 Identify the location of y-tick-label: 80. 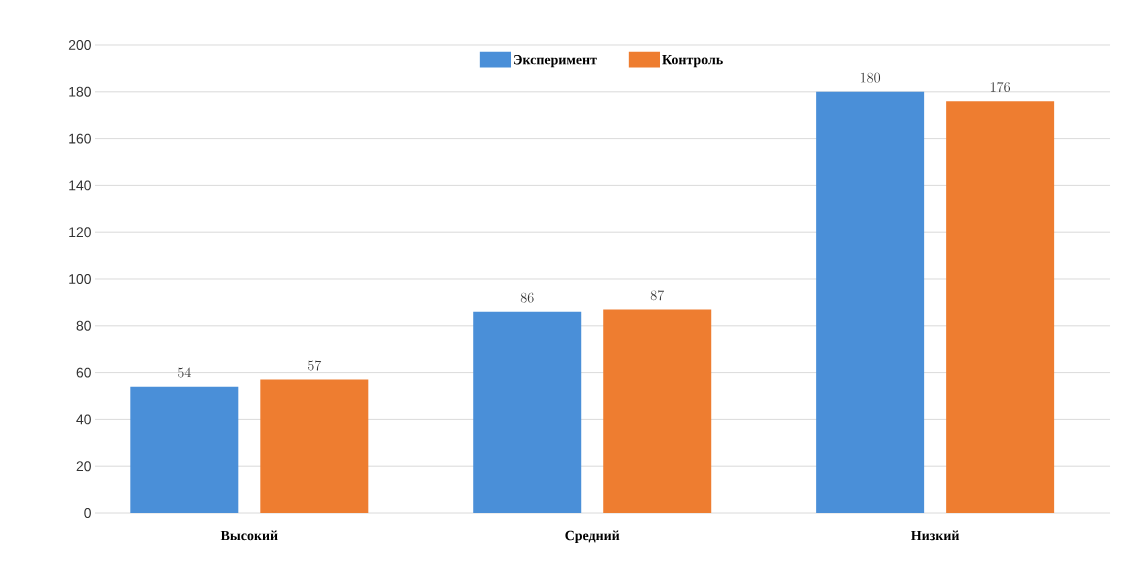
(83, 325).